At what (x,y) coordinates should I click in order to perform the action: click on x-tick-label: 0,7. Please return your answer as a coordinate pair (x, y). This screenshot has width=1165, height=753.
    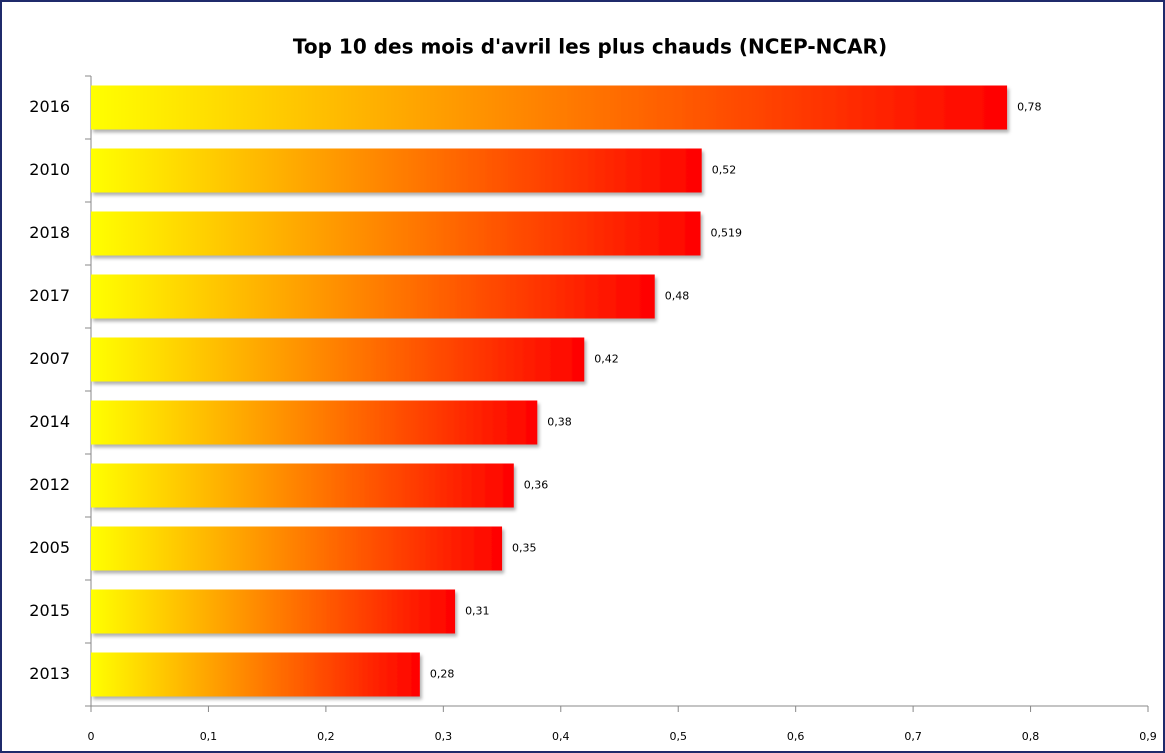
    Looking at the image, I should click on (913, 736).